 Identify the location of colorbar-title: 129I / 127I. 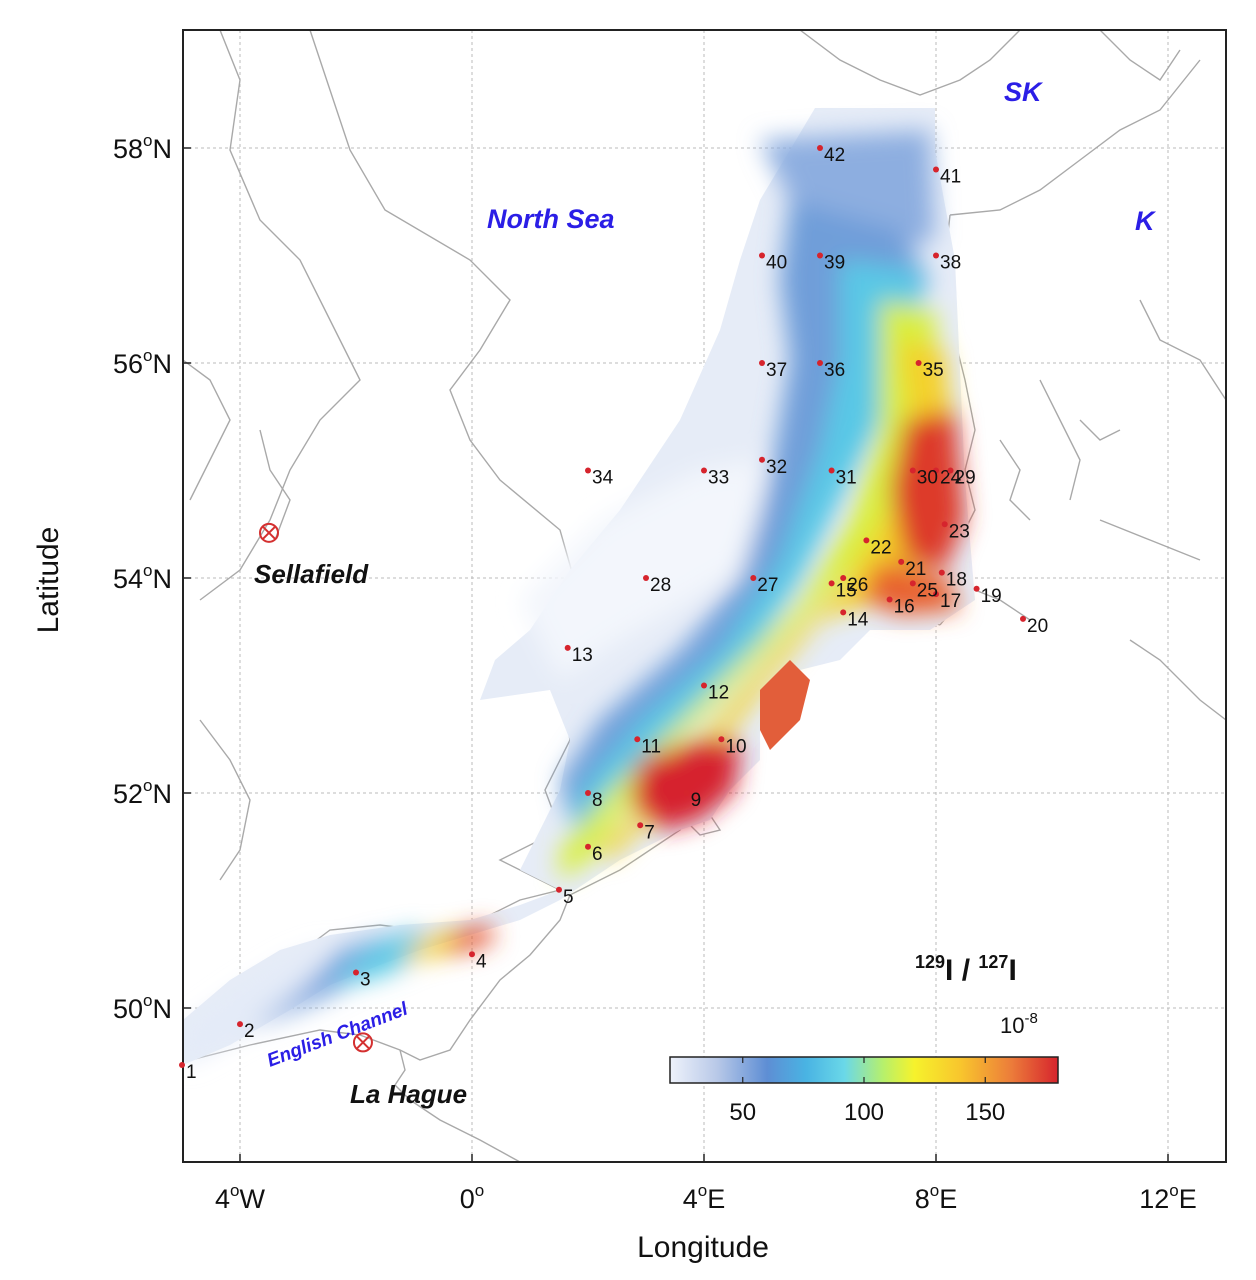
(966, 969).